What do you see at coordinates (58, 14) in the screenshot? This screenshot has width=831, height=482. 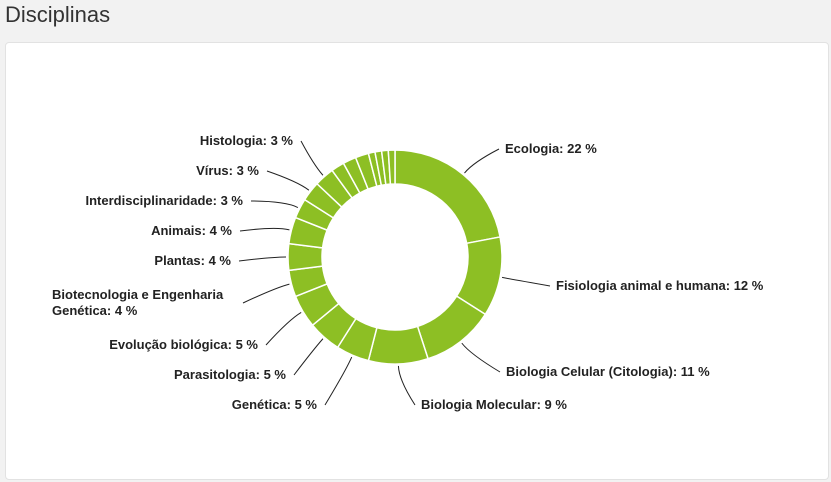 I see `page-title: Disciplinas` at bounding box center [58, 14].